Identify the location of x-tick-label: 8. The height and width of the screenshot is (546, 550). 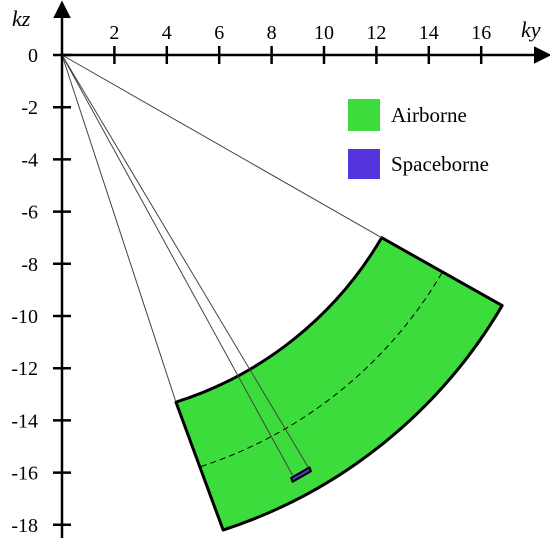
(272, 33).